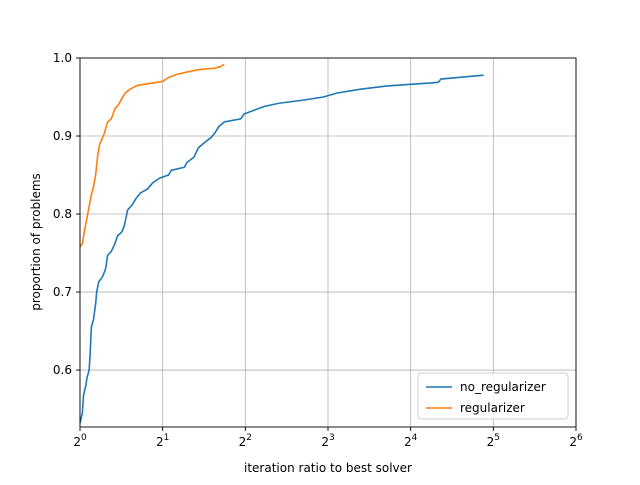 This screenshot has height=485, width=640. What do you see at coordinates (62, 58) in the screenshot?
I see `y-tick-label: 1.0` at bounding box center [62, 58].